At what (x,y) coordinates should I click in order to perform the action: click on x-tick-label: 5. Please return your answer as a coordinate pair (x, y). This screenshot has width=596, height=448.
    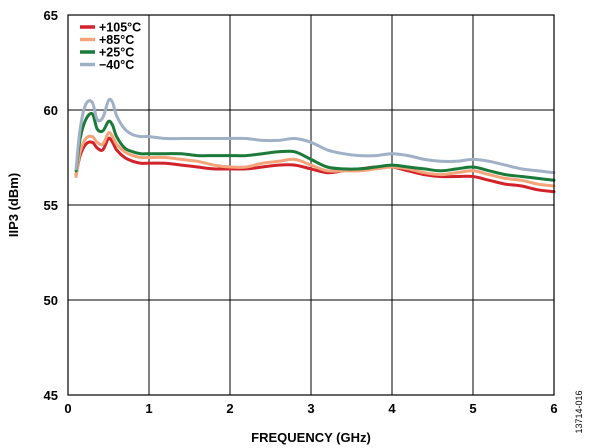
    Looking at the image, I should click on (472, 408).